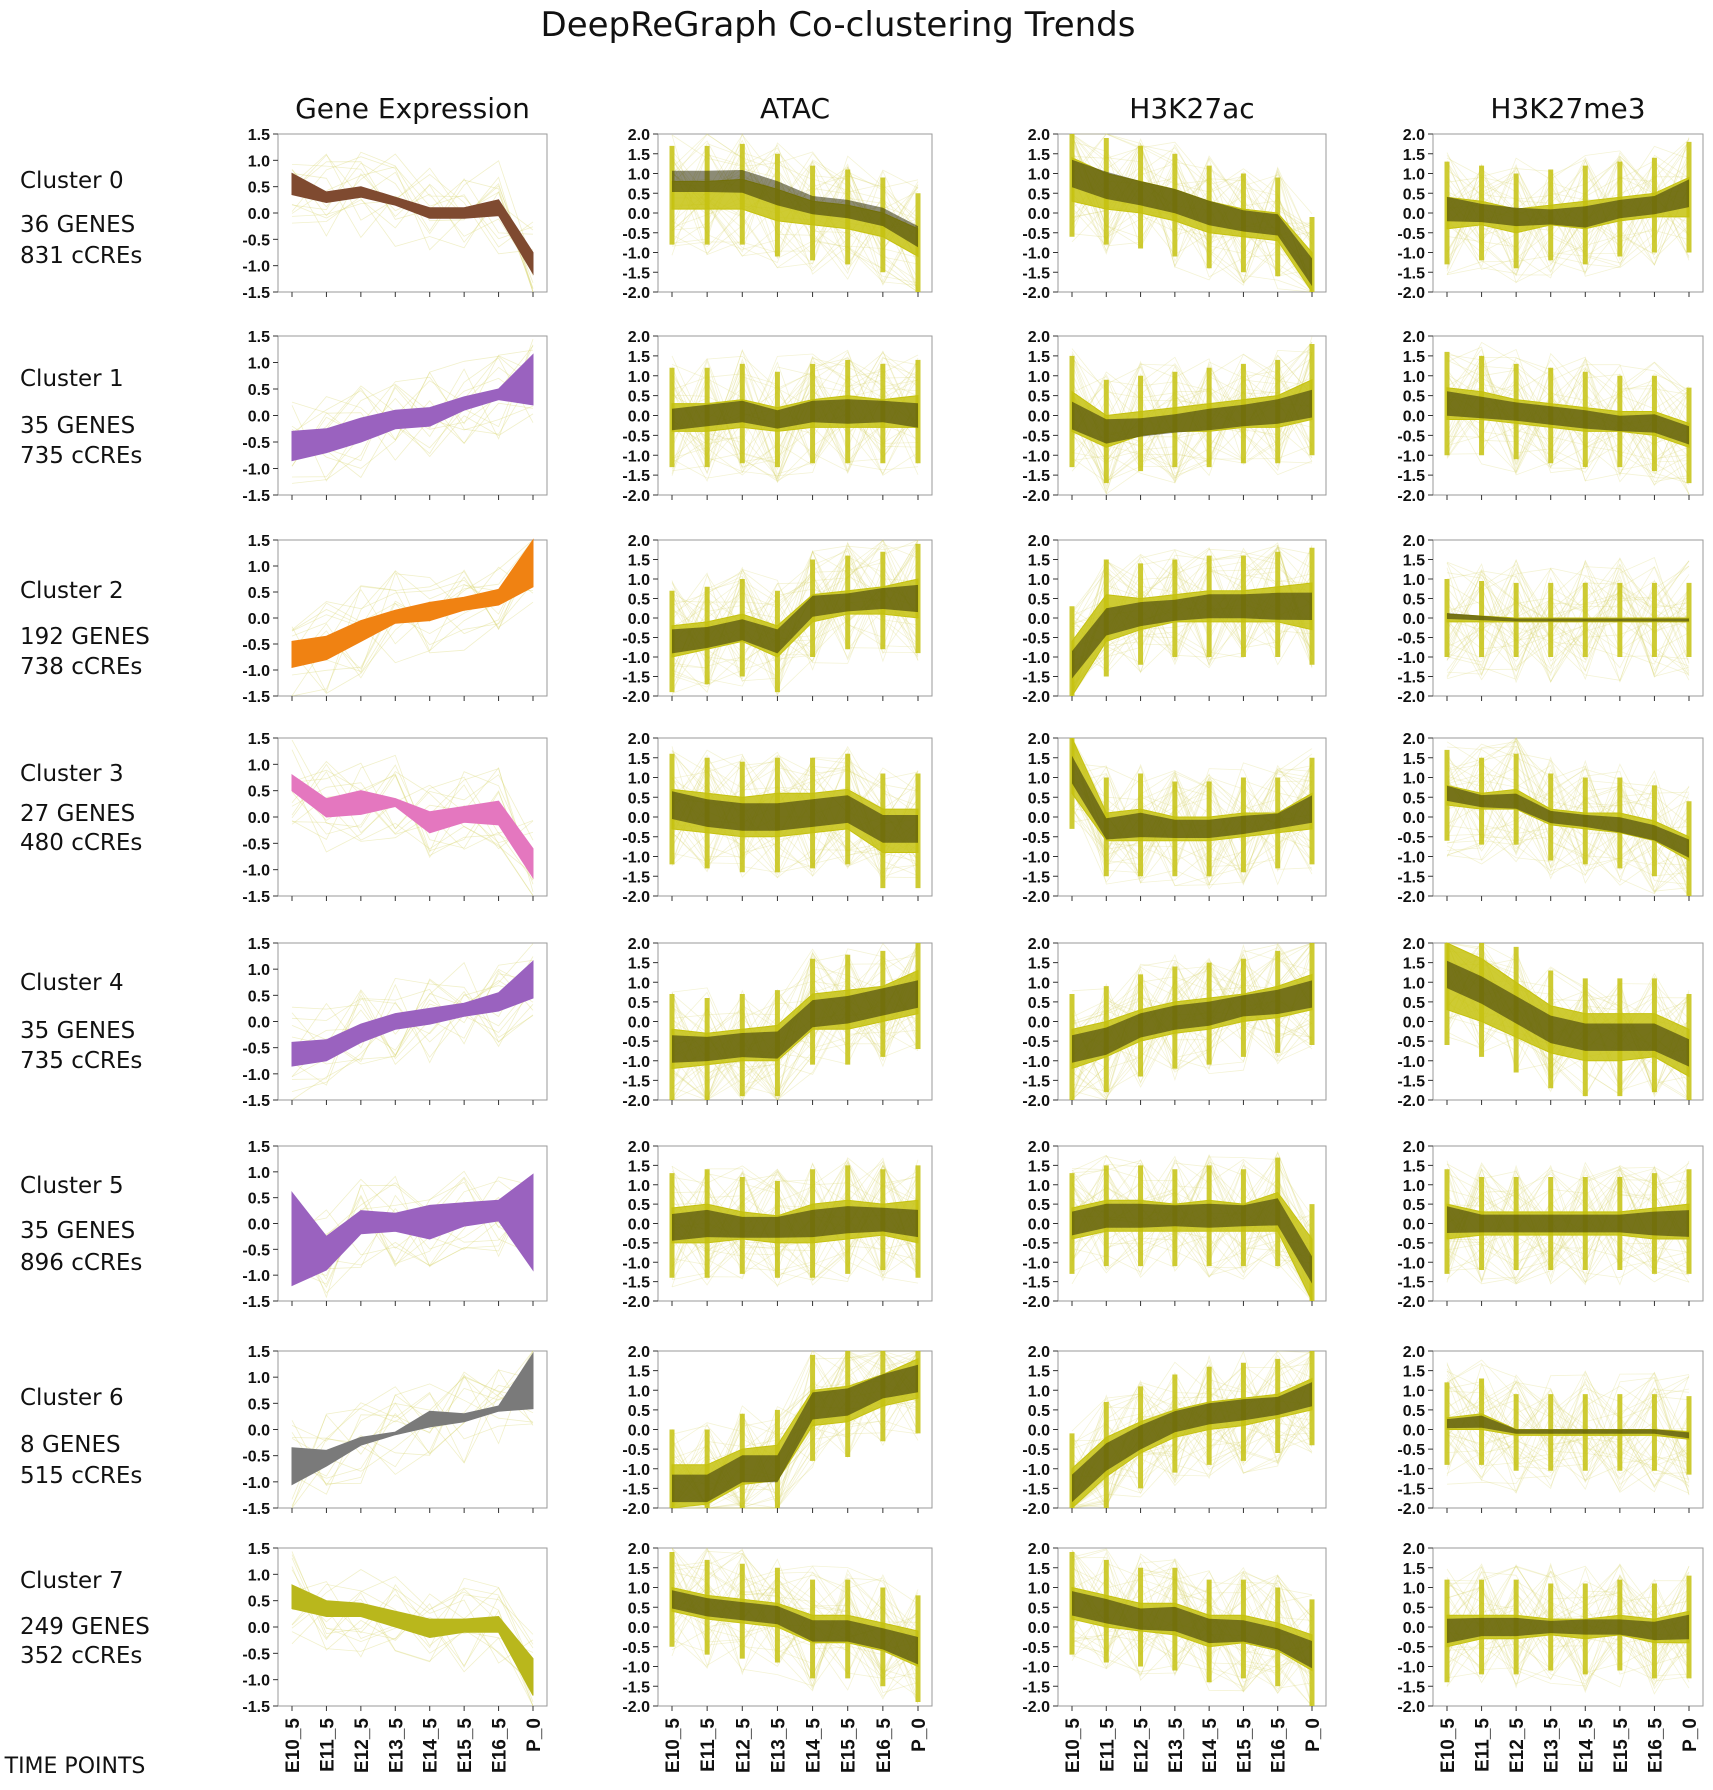 The image size is (1713, 1790). Describe the element at coordinates (1313, 1735) in the screenshot. I see `x-tick-label: P_0` at that location.